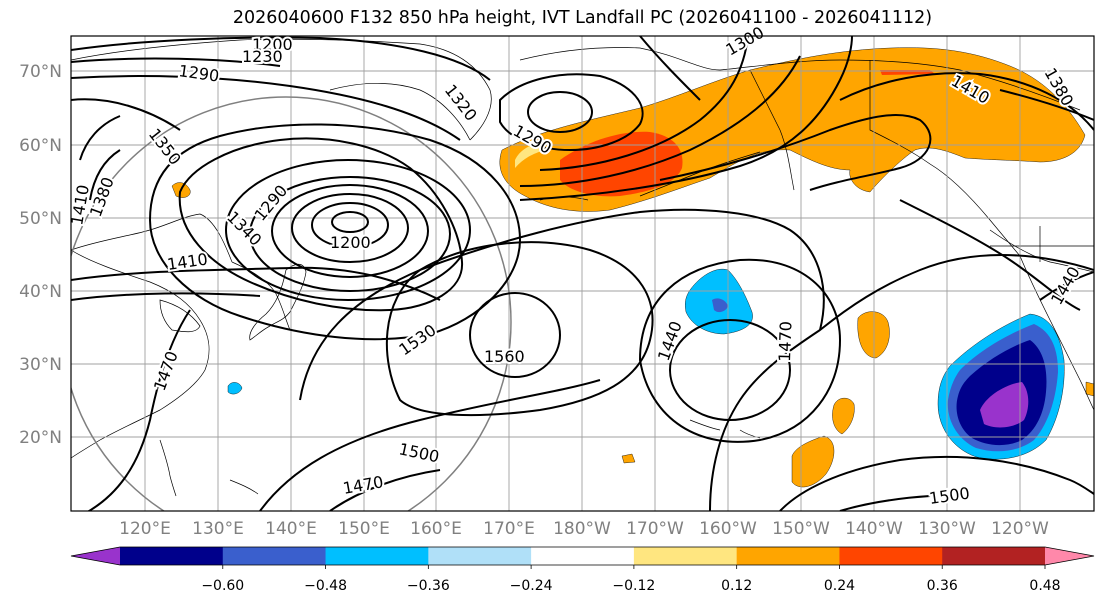 This screenshot has height=604, width=1105. I want to click on colorbar-outline, so click(582, 556).